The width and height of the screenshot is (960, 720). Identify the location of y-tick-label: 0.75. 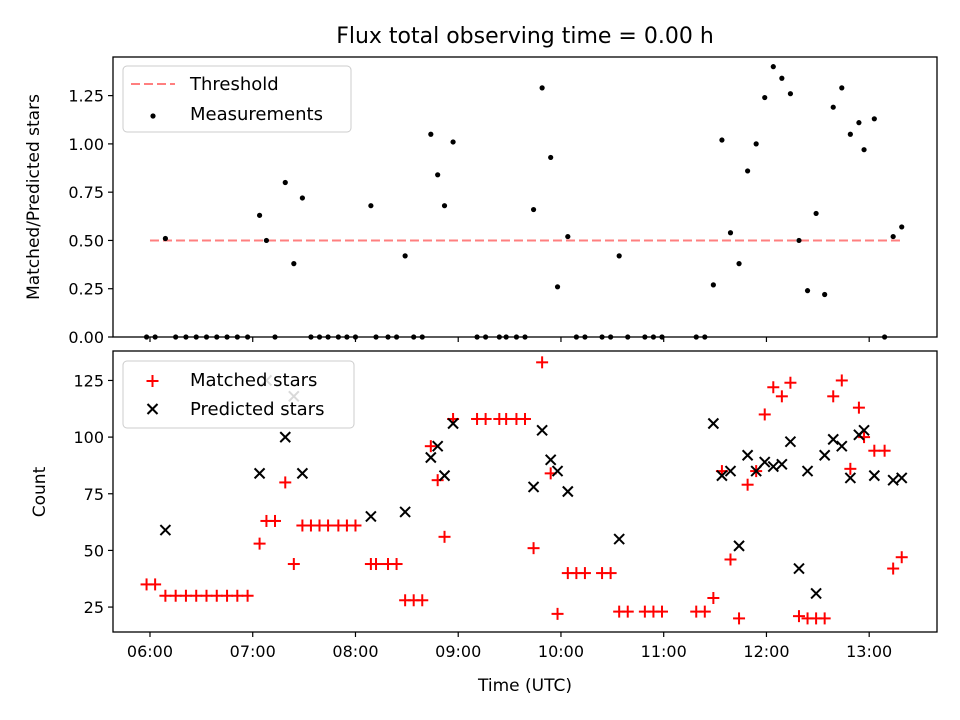
(86, 192).